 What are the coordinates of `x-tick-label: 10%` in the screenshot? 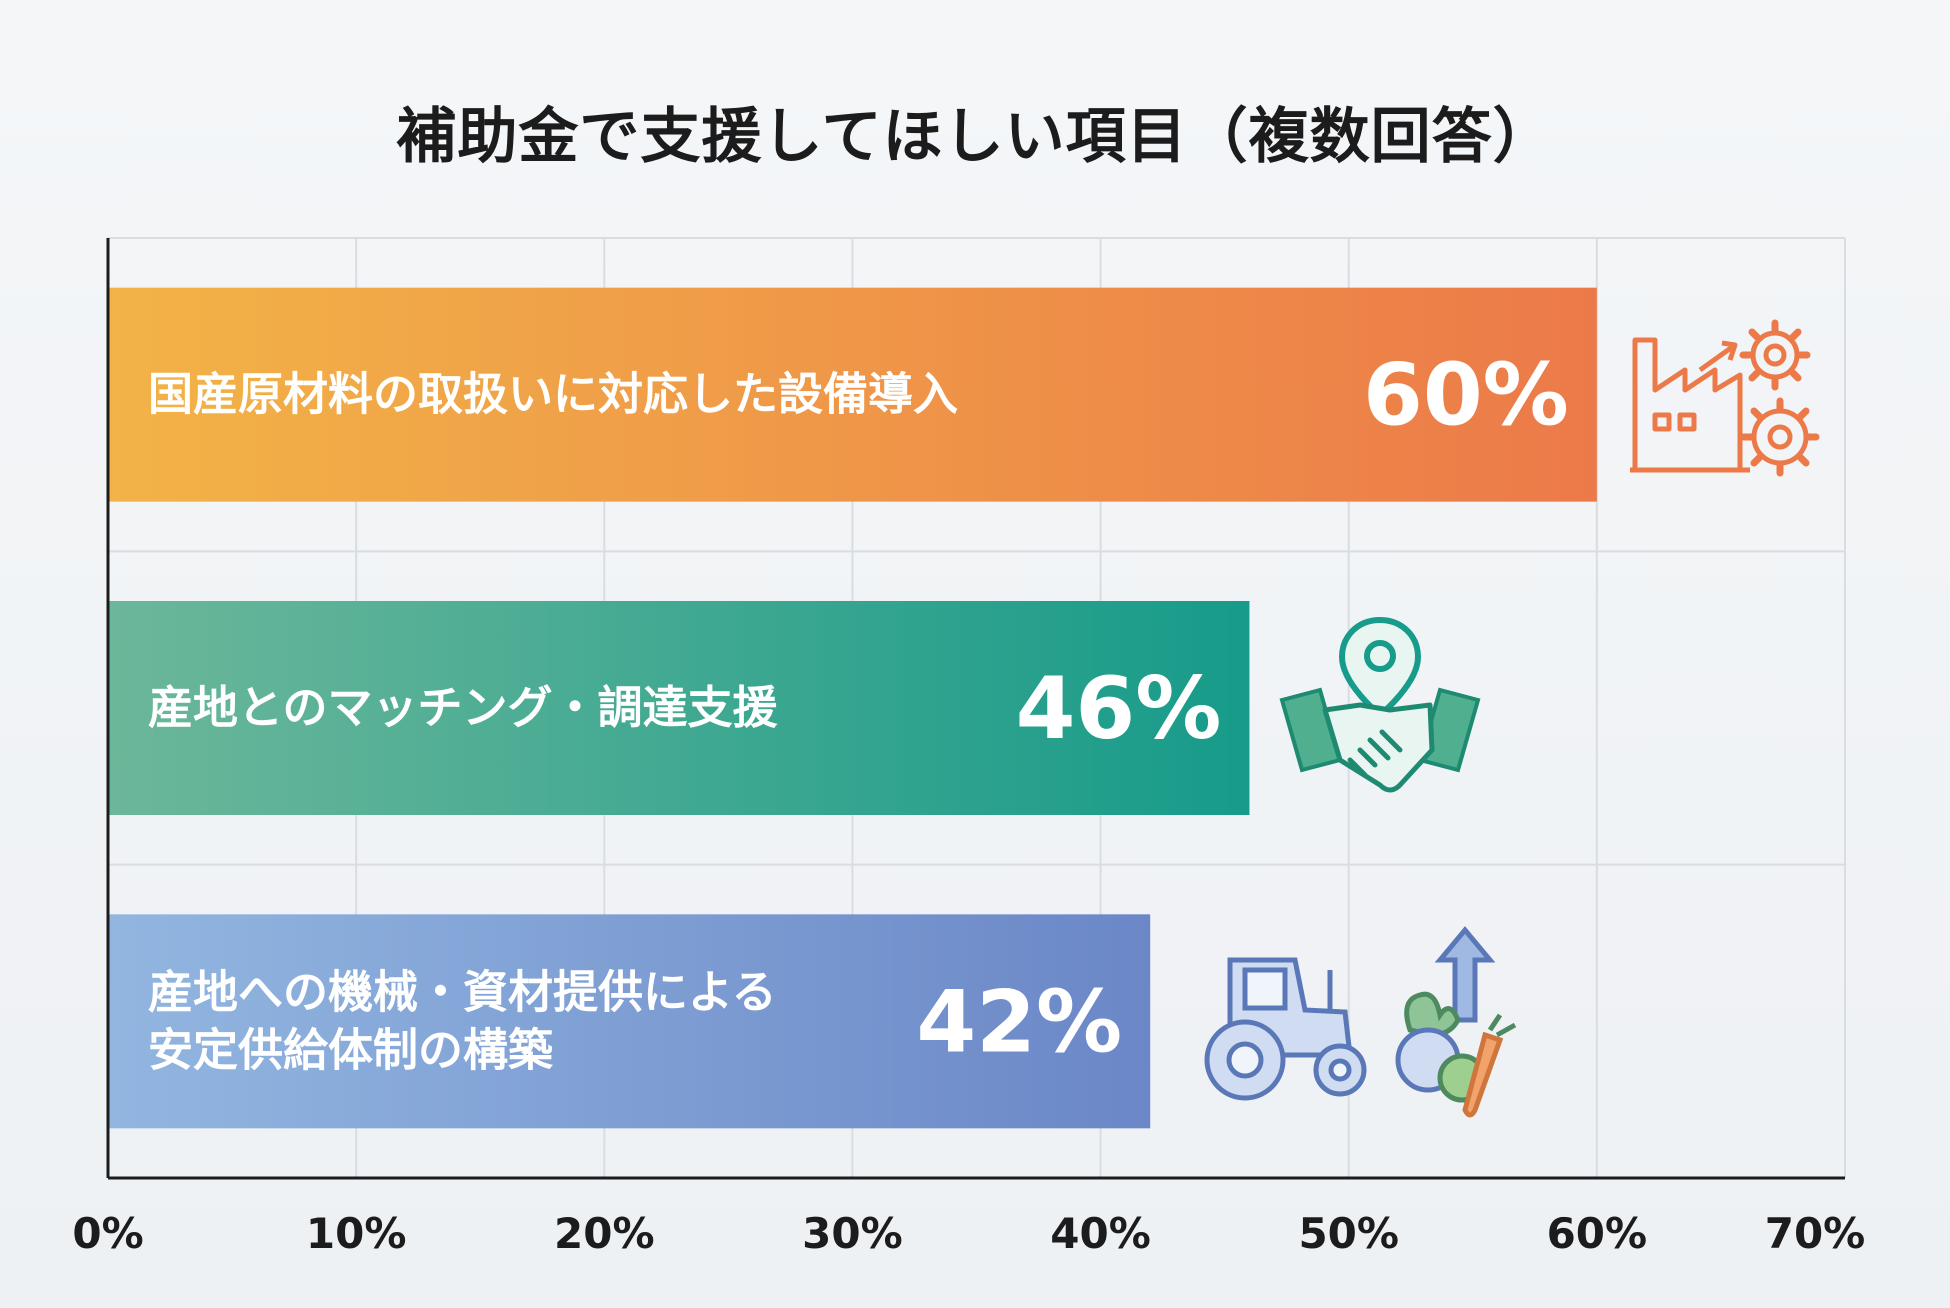 It's located at (356, 1233).